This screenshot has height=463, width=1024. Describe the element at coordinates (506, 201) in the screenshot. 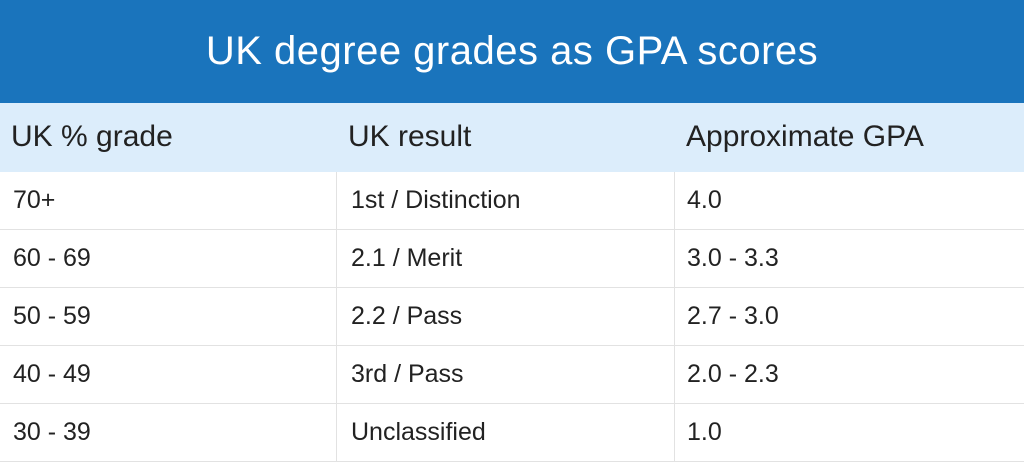

I see `table-cell: 1st / Distinction` at that location.